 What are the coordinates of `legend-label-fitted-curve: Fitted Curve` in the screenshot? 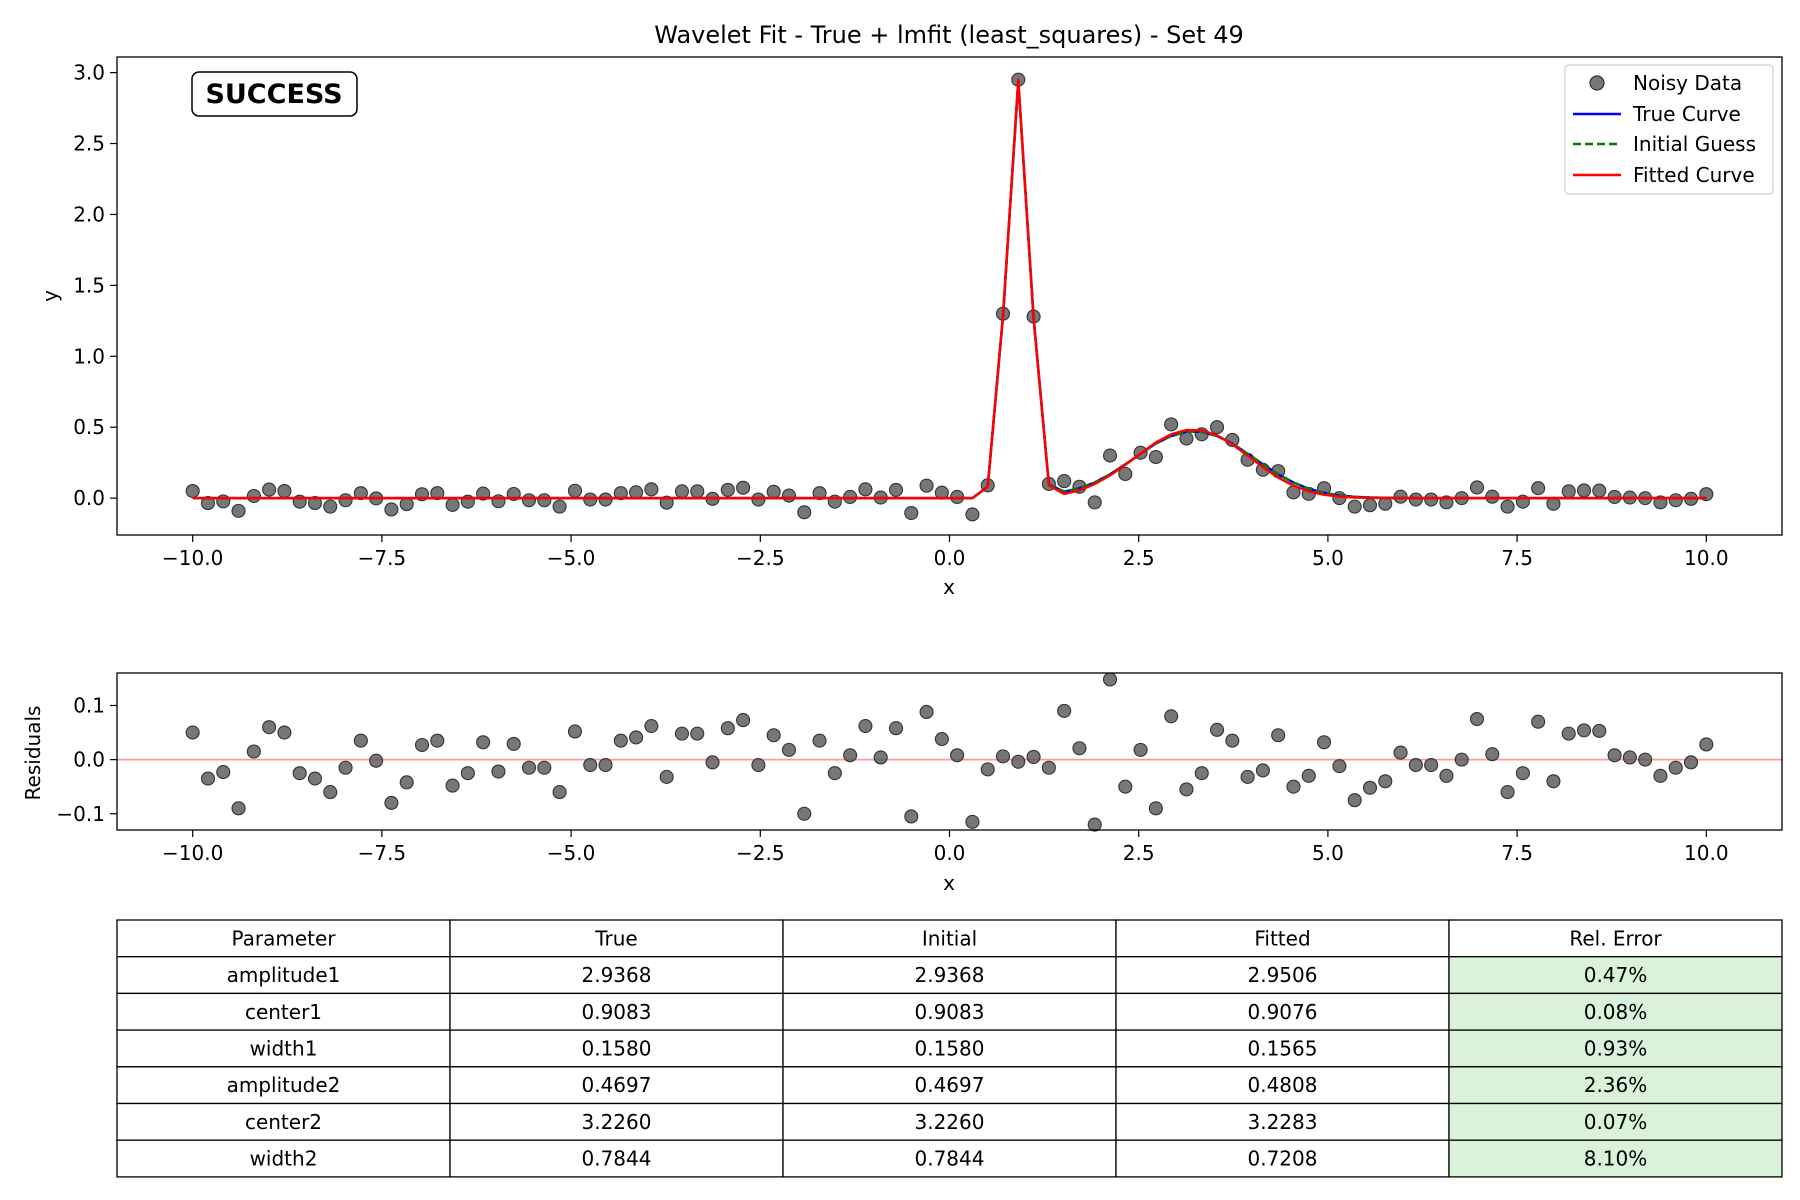 It's located at (1694, 175).